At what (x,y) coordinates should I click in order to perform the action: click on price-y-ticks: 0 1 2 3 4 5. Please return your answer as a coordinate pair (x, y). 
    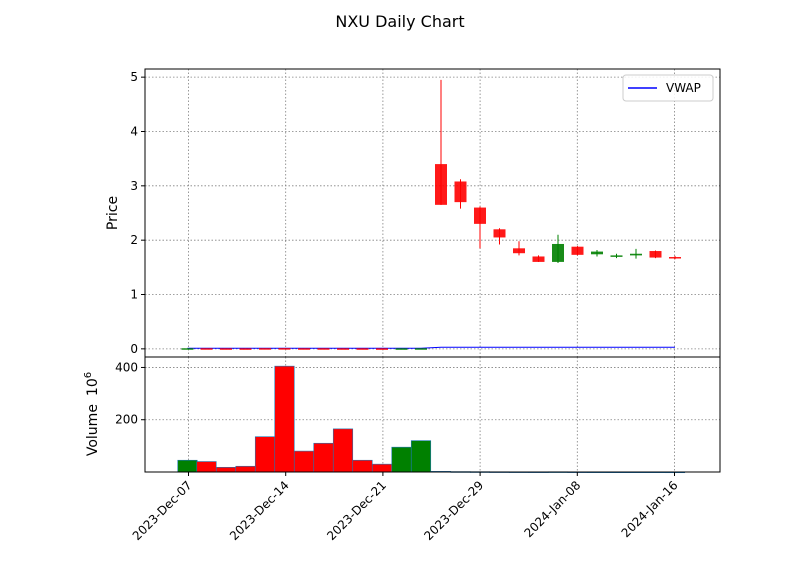
    Looking at the image, I should click on (137, 213).